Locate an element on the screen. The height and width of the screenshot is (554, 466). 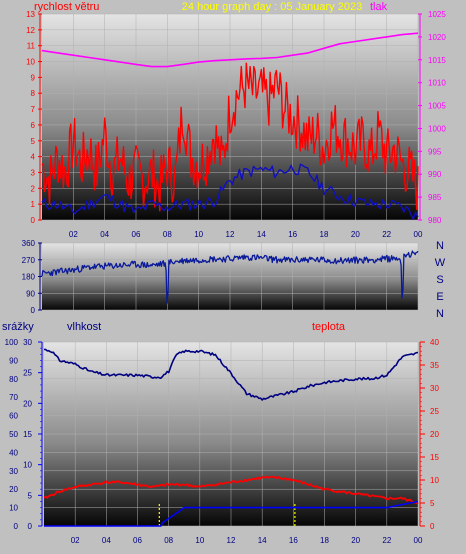
tick-label: 985 is located at coordinates (435, 197).